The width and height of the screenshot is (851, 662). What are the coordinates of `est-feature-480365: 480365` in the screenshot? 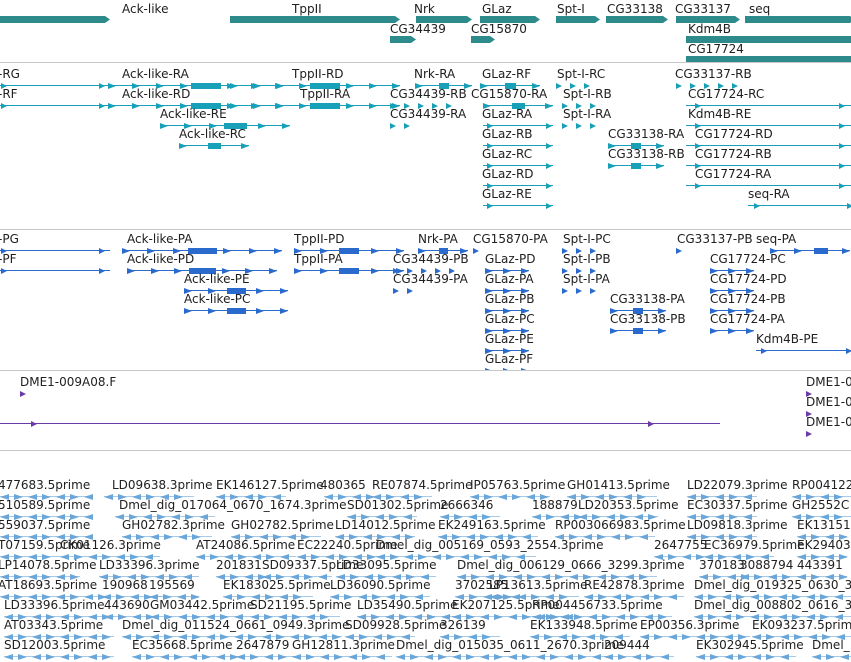 It's located at (425, 489).